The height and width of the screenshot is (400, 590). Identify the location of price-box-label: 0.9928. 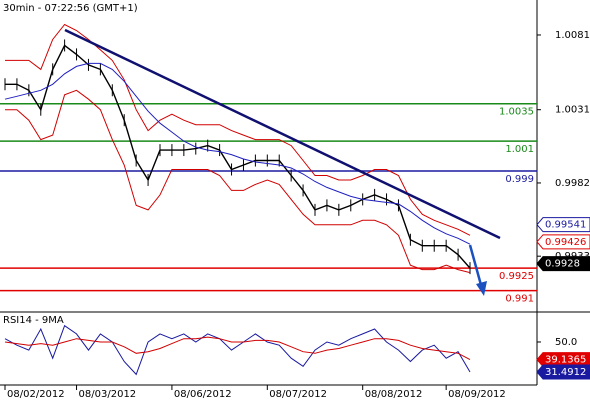
(562, 264).